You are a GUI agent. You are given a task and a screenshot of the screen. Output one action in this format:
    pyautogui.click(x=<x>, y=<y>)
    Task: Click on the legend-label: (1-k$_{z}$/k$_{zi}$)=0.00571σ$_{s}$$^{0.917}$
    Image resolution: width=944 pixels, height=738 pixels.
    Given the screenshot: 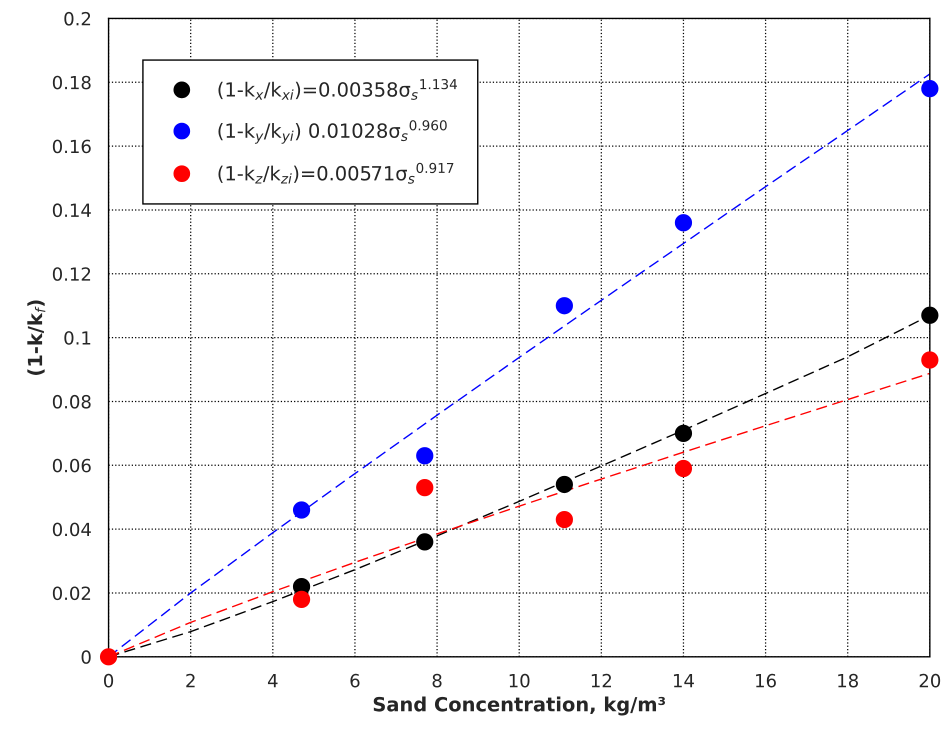 What is the action you would take?
    pyautogui.click(x=336, y=173)
    